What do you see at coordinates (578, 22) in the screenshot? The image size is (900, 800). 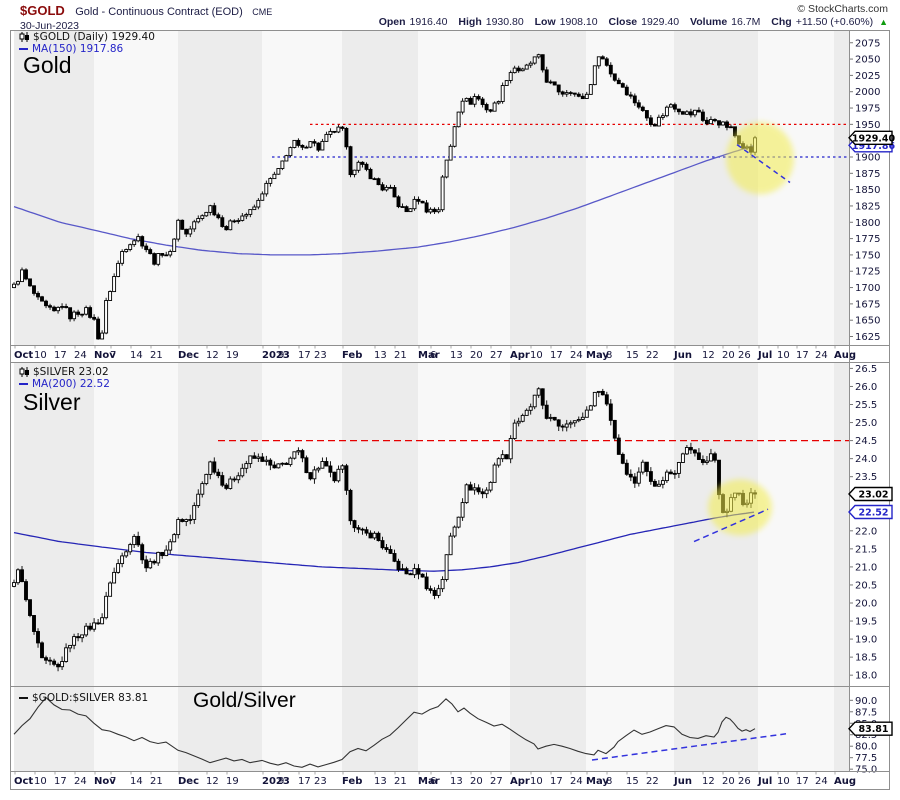 I see `low-value: 1908.10` at bounding box center [578, 22].